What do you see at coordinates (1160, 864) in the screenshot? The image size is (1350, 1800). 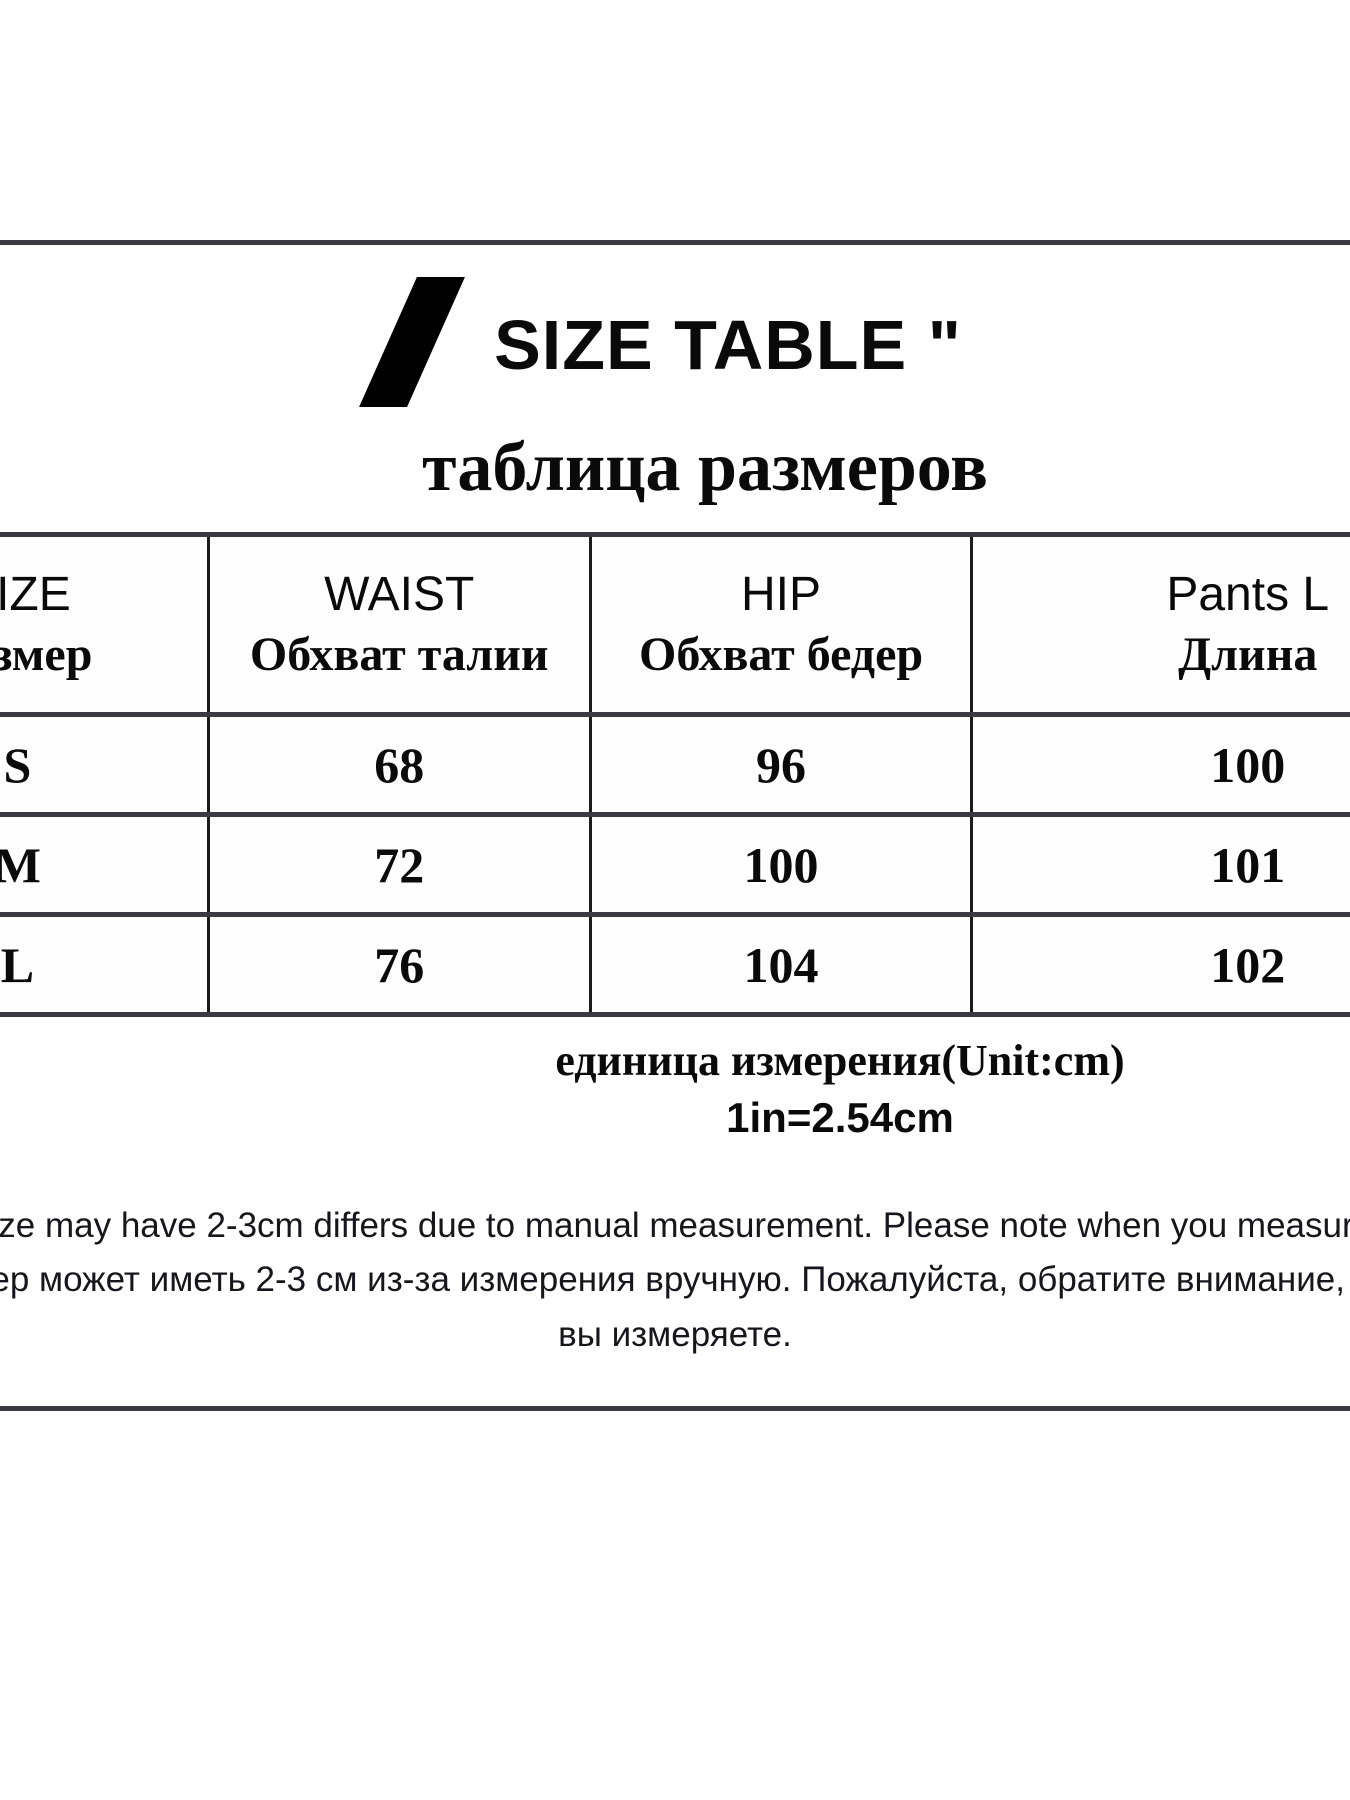 I see `cell-pants-length: 101` at bounding box center [1160, 864].